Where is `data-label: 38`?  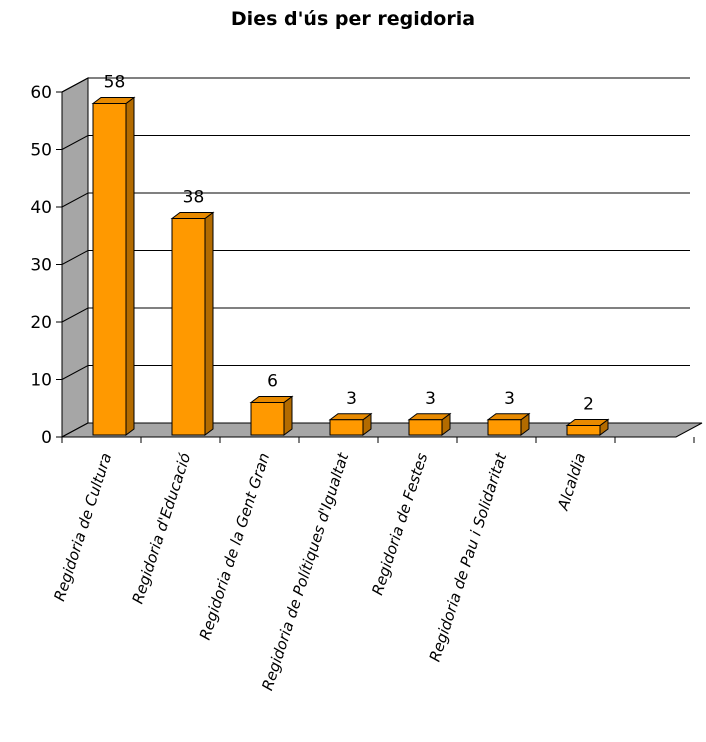 data-label: 38 is located at coordinates (194, 198).